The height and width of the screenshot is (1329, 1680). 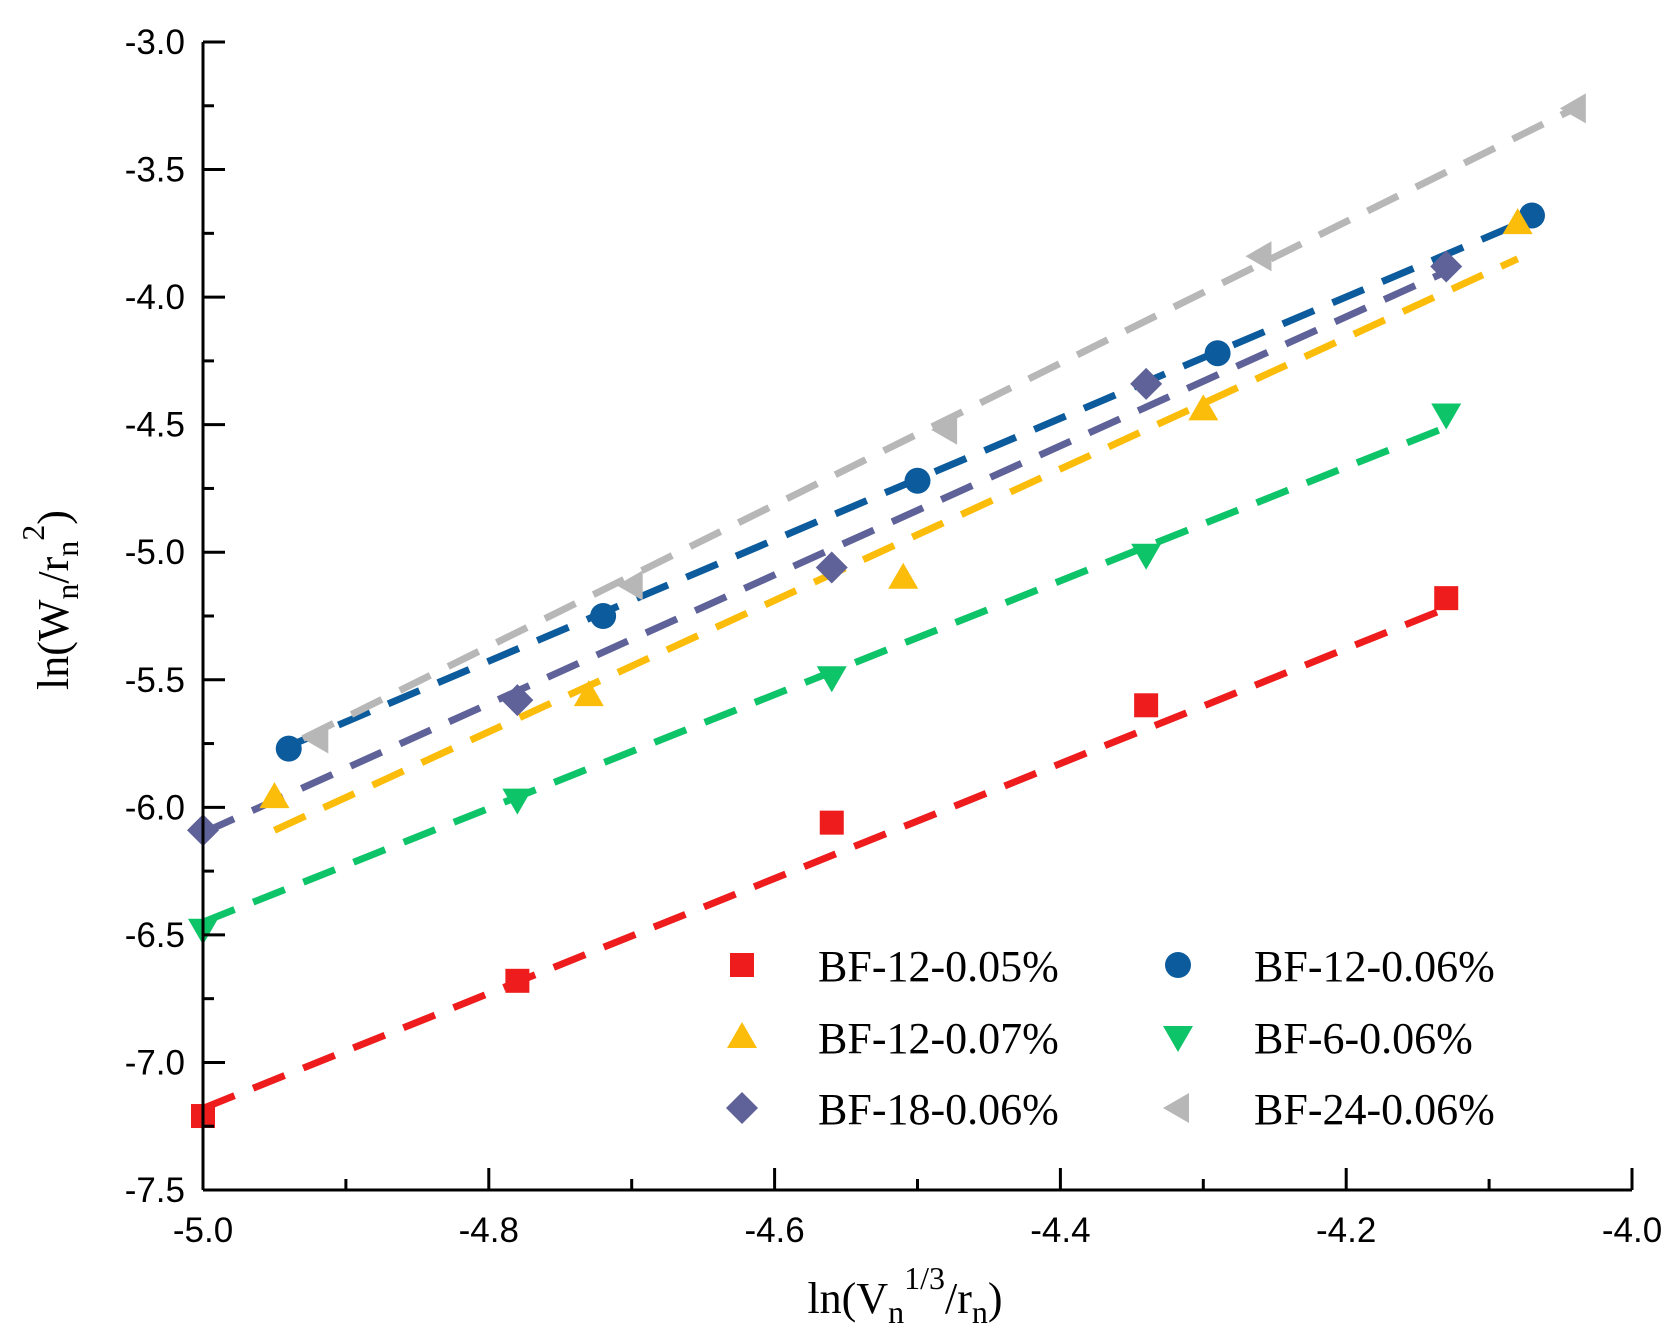 What do you see at coordinates (774, 1230) in the screenshot?
I see `x-tick-label: -4.6` at bounding box center [774, 1230].